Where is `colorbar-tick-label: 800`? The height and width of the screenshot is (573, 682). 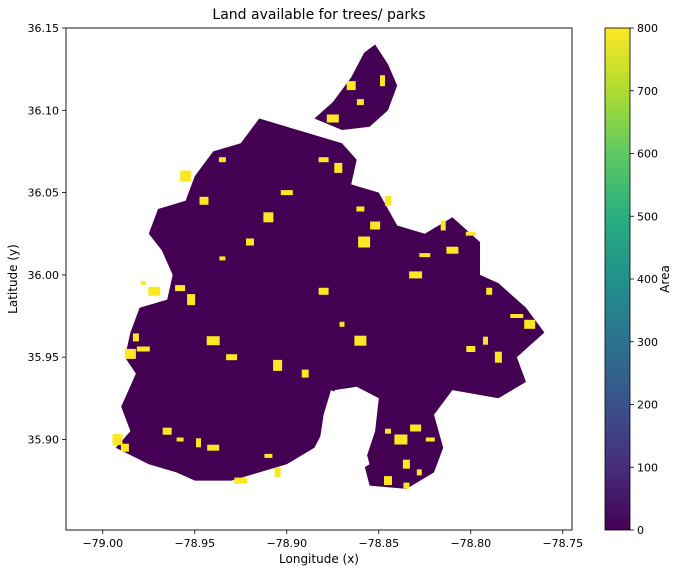 colorbar-tick-label: 800 is located at coordinates (647, 28).